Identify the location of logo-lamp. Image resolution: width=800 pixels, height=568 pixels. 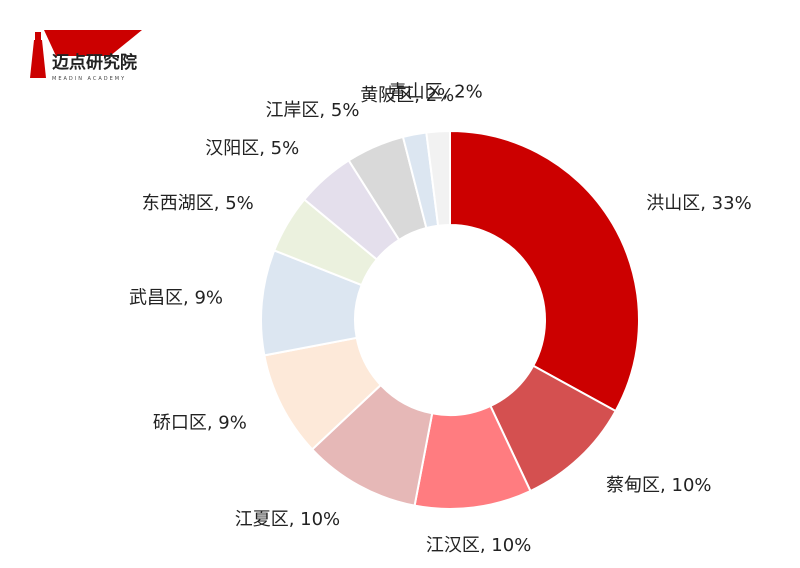
(38, 36).